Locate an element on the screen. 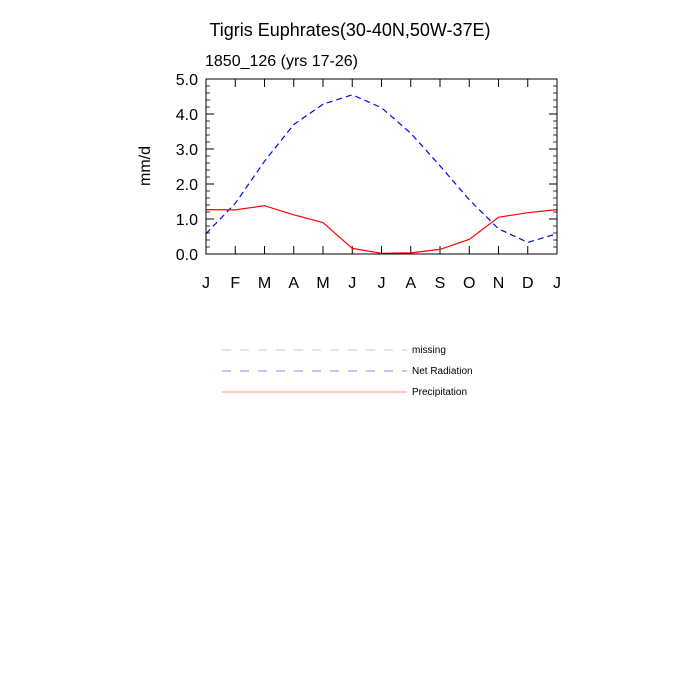 The image size is (700, 700). chart-subtitle: 1850_126 (yrs 17-26) is located at coordinates (281, 61).